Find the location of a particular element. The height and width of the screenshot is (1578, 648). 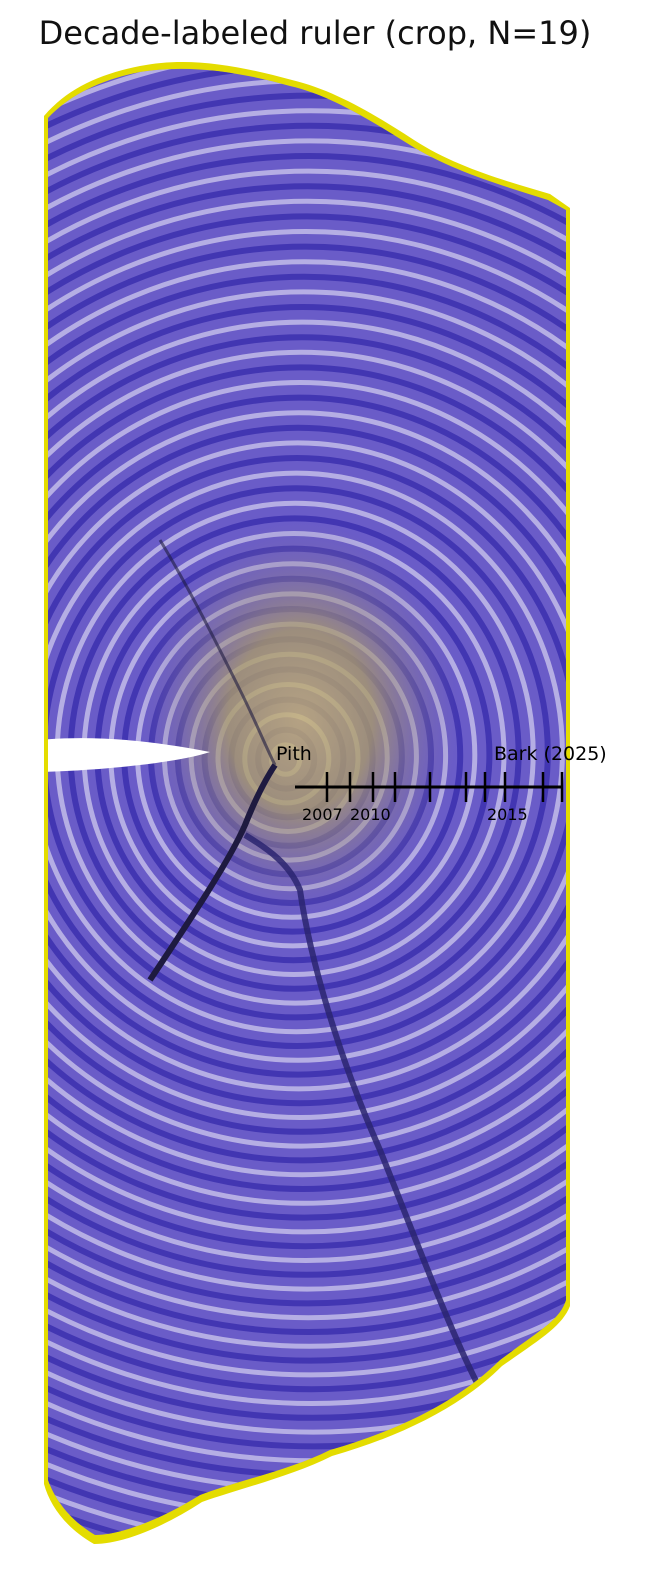

figure-title: Decade-labeled ruler (crop, N=19) is located at coordinates (315, 33).